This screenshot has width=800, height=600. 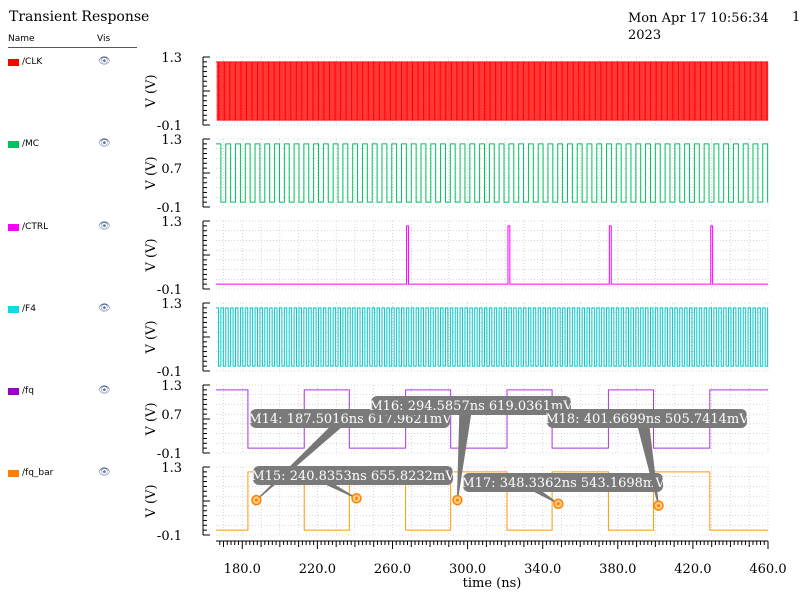 What do you see at coordinates (647, 462) in the screenshot?
I see `marker-leader` at bounding box center [647, 462].